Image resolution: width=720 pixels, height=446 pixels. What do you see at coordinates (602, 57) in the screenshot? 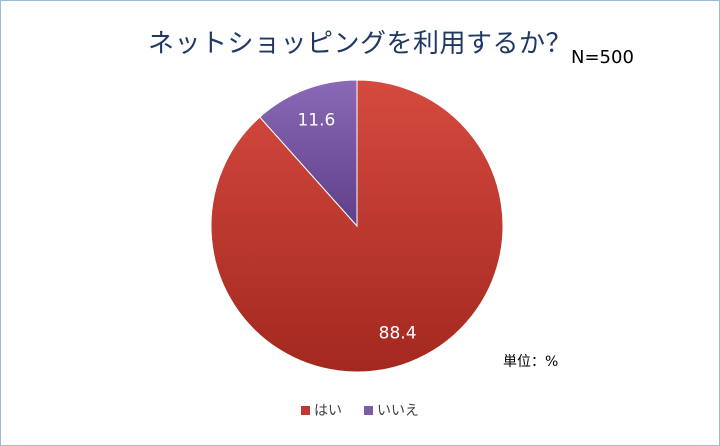
I see `sample-size-label: N=500` at bounding box center [602, 57].